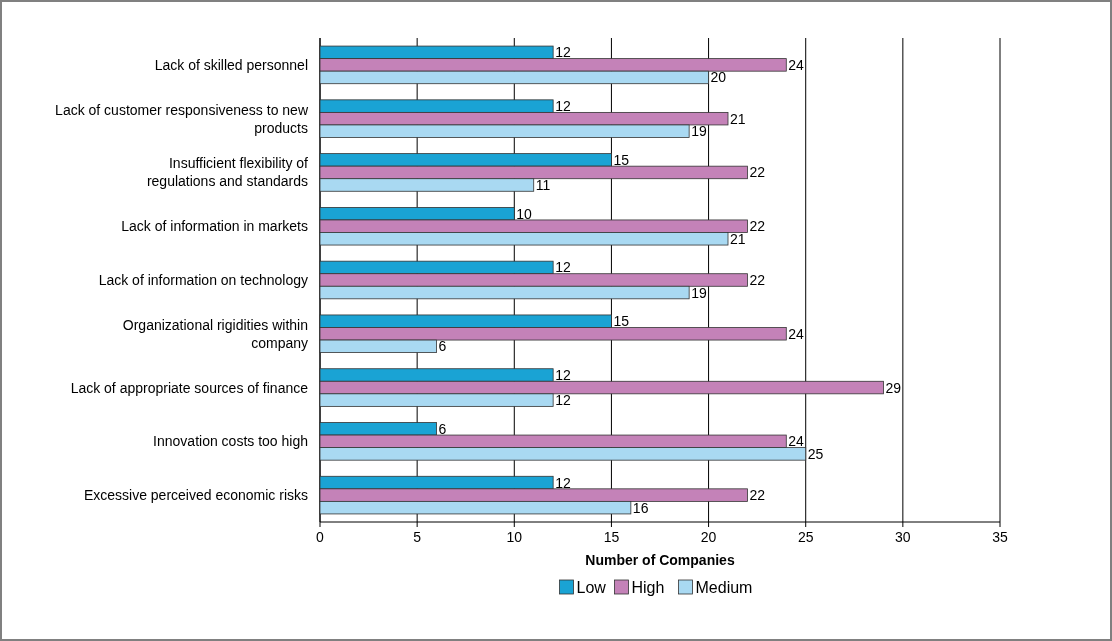  I want to click on y-tick-label: Lack of information on technology, so click(203, 280).